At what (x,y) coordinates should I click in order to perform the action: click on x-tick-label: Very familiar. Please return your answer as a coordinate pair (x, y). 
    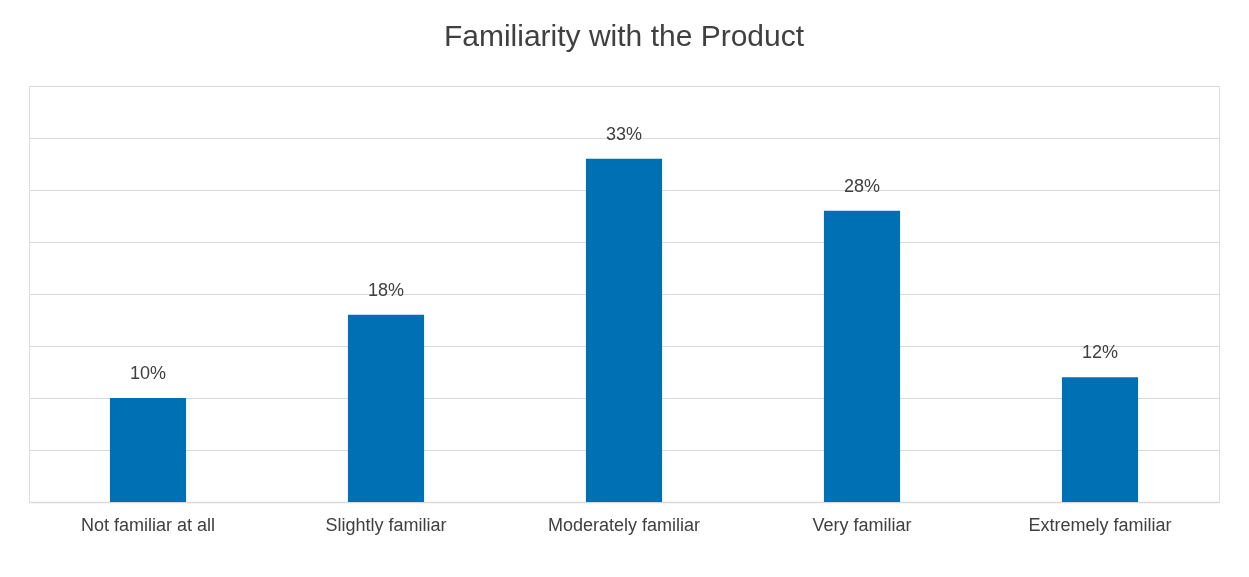
    Looking at the image, I should click on (862, 524).